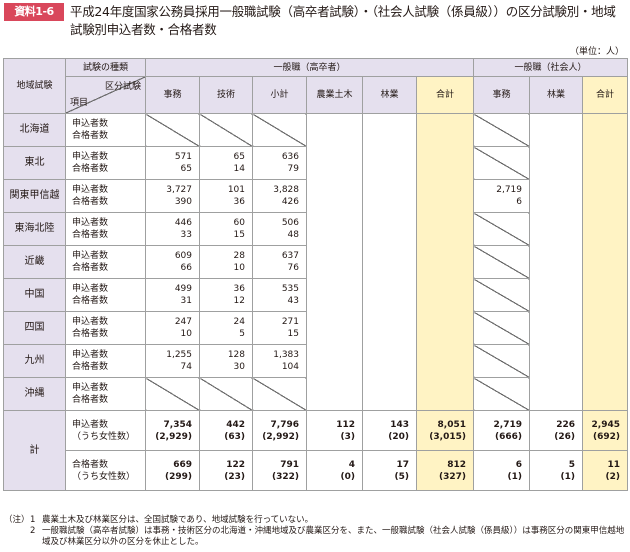 The width and height of the screenshot is (630, 552). Describe the element at coordinates (315, 520) in the screenshot. I see `footnote-1: （注） 1 農業土木及び林業区分は、全国試験であり、地域試験を行っていない。` at that location.